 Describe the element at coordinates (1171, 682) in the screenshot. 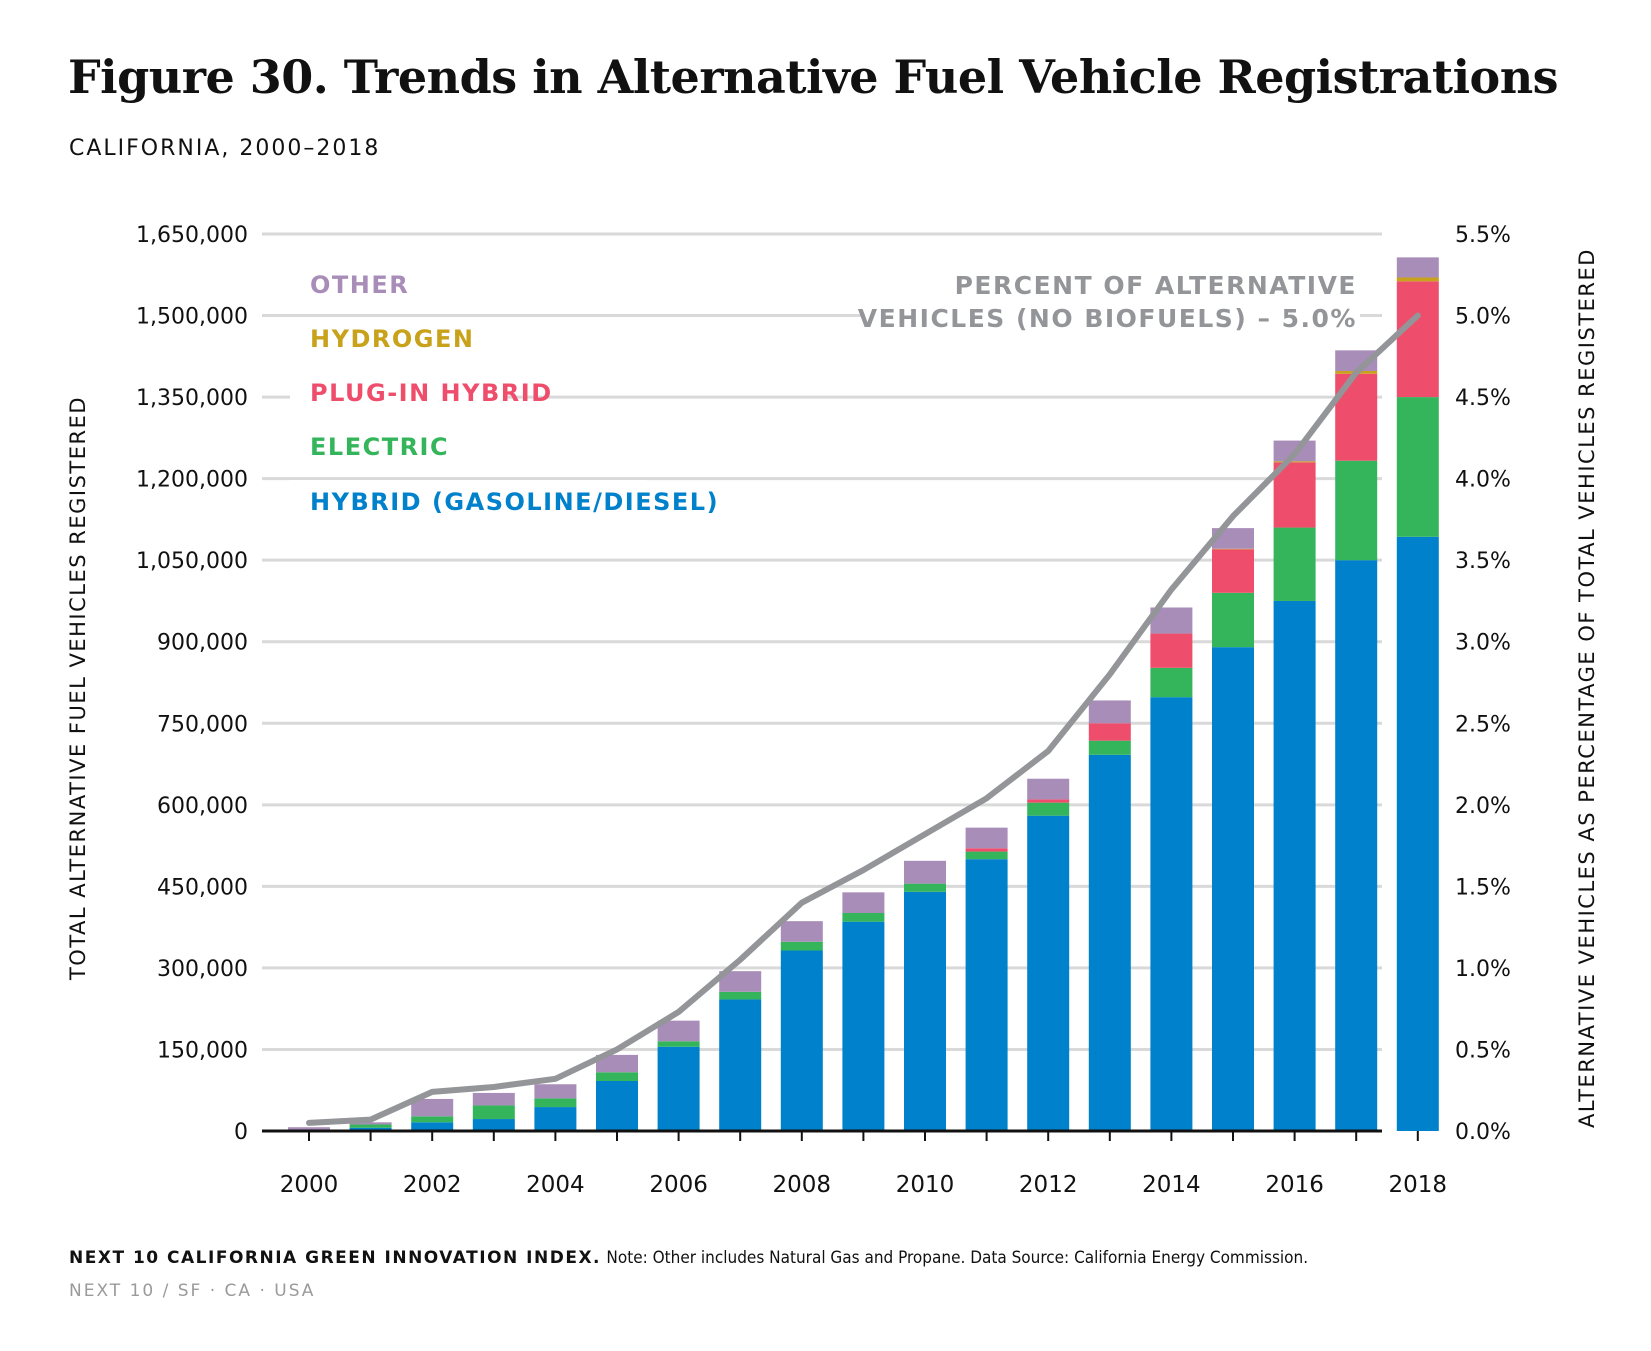

I see `bar-electric-2014` at that location.